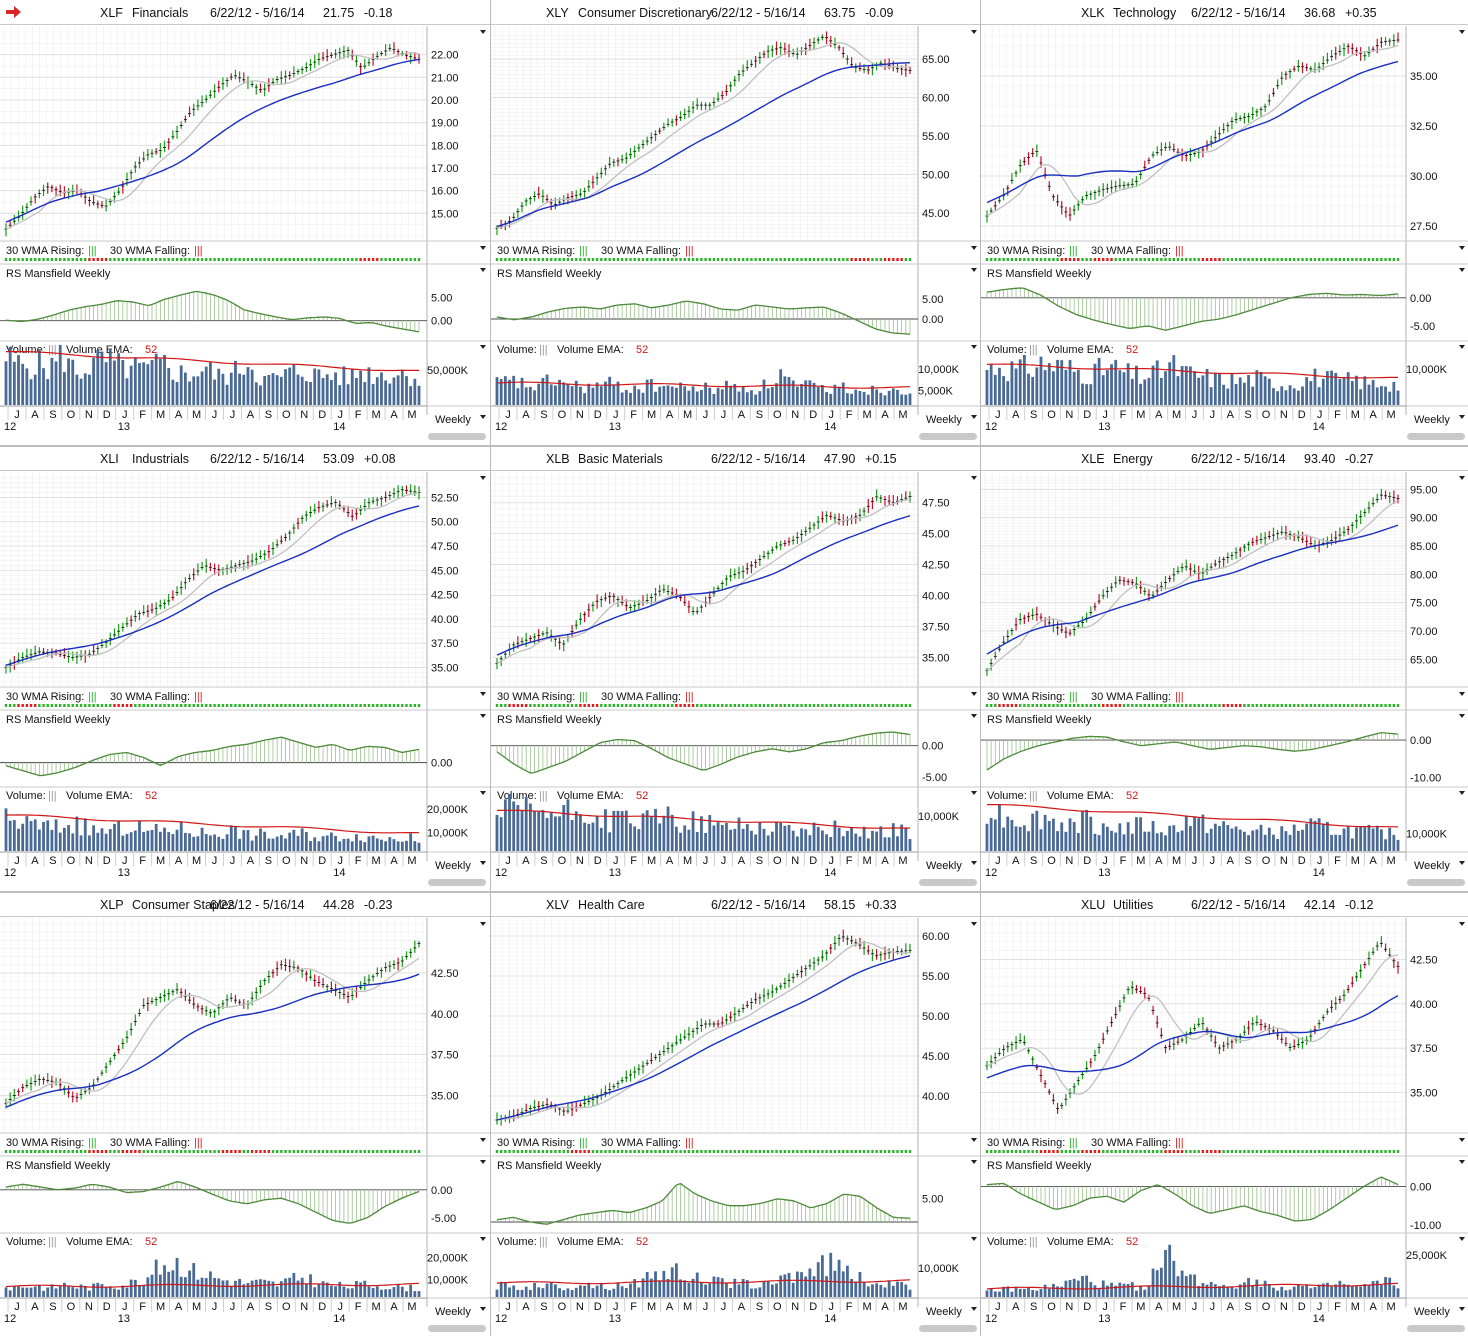 The image size is (1468, 1337). Describe the element at coordinates (562, 861) in the screenshot. I see `month-label: O` at that location.